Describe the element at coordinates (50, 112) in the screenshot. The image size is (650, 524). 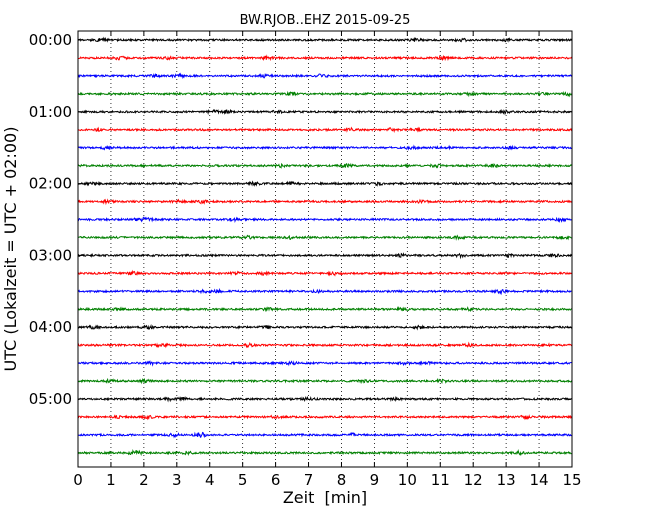
I see `y-tick-label: 01:00` at that location.